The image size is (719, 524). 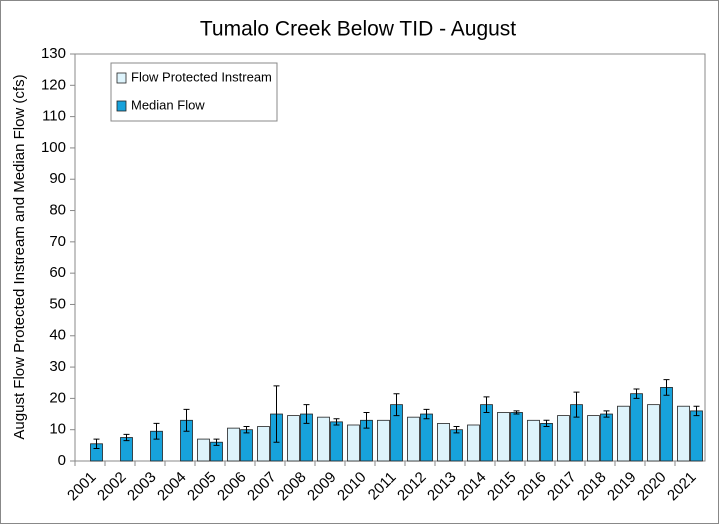 I want to click on legend-label: Median Flow, so click(x=168, y=104).